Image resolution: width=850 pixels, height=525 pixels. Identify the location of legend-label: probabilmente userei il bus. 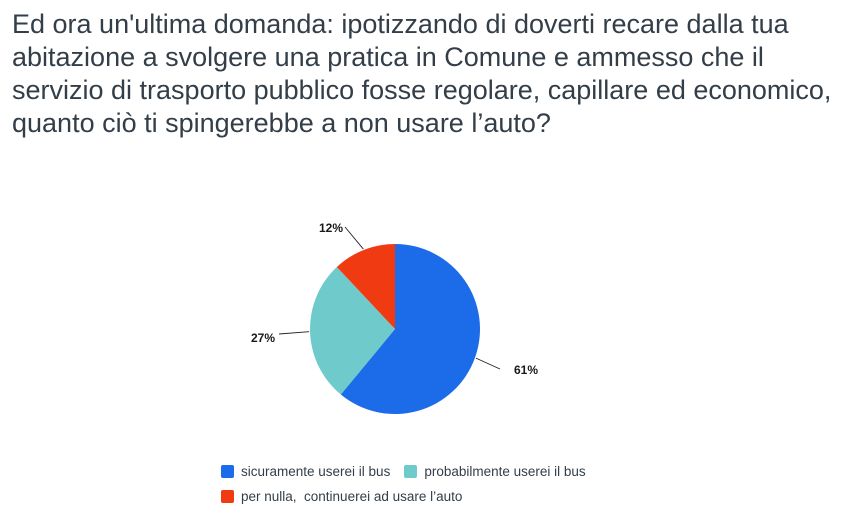
(505, 471).